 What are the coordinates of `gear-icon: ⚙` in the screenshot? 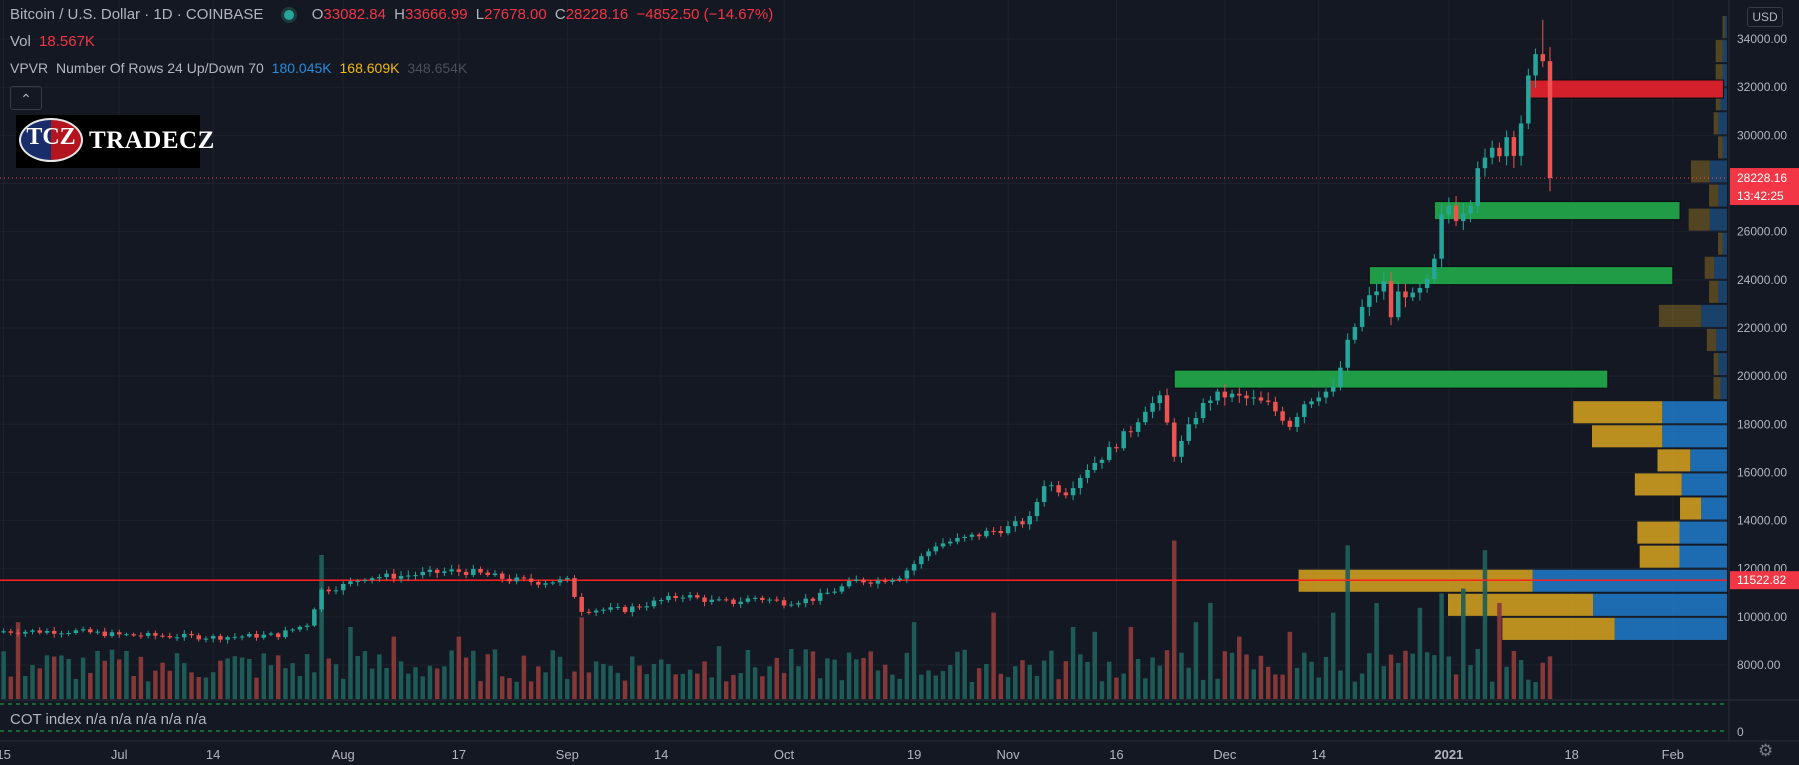 It's located at (1766, 750).